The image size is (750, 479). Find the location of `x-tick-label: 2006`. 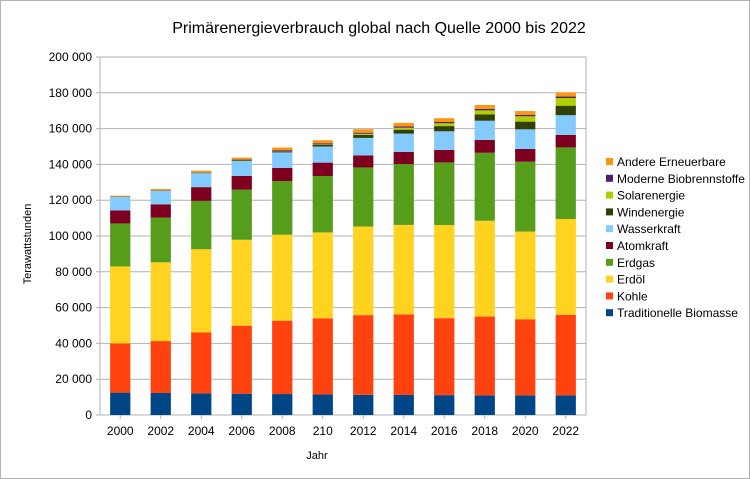

x-tick-label: 2006 is located at coordinates (241, 431).